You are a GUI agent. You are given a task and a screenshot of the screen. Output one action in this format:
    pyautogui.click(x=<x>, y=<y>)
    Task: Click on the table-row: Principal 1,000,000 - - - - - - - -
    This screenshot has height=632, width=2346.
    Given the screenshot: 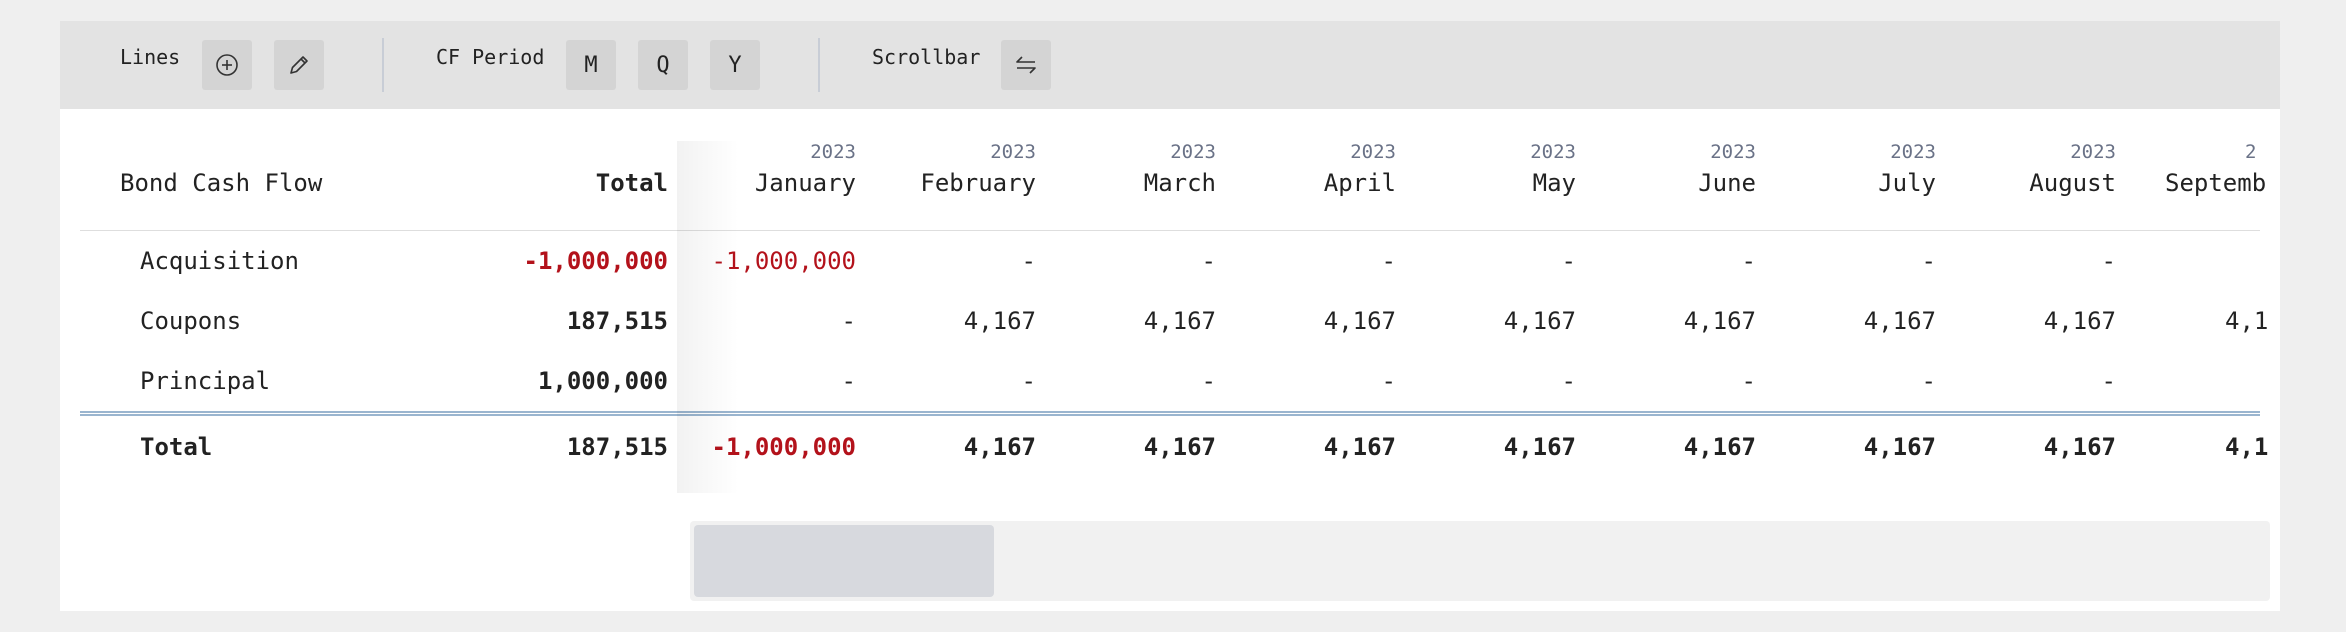 What is the action you would take?
    pyautogui.click(x=1170, y=389)
    